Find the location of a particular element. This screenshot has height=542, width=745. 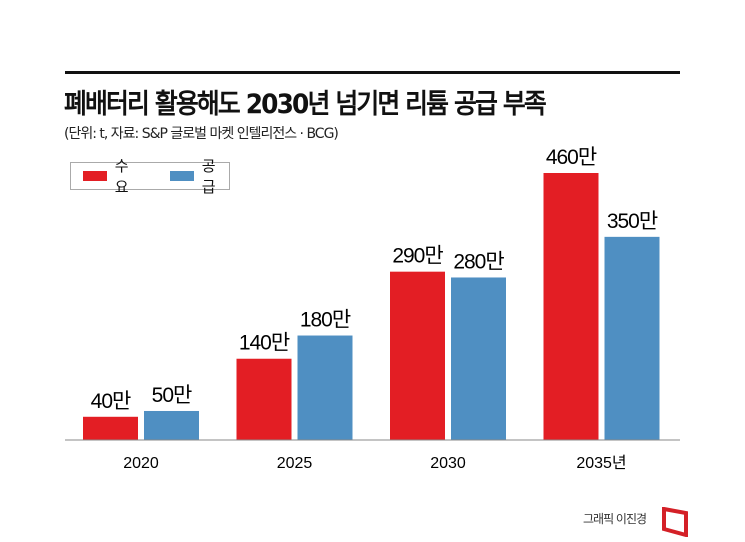

legend-swatch-supply is located at coordinates (182, 176).